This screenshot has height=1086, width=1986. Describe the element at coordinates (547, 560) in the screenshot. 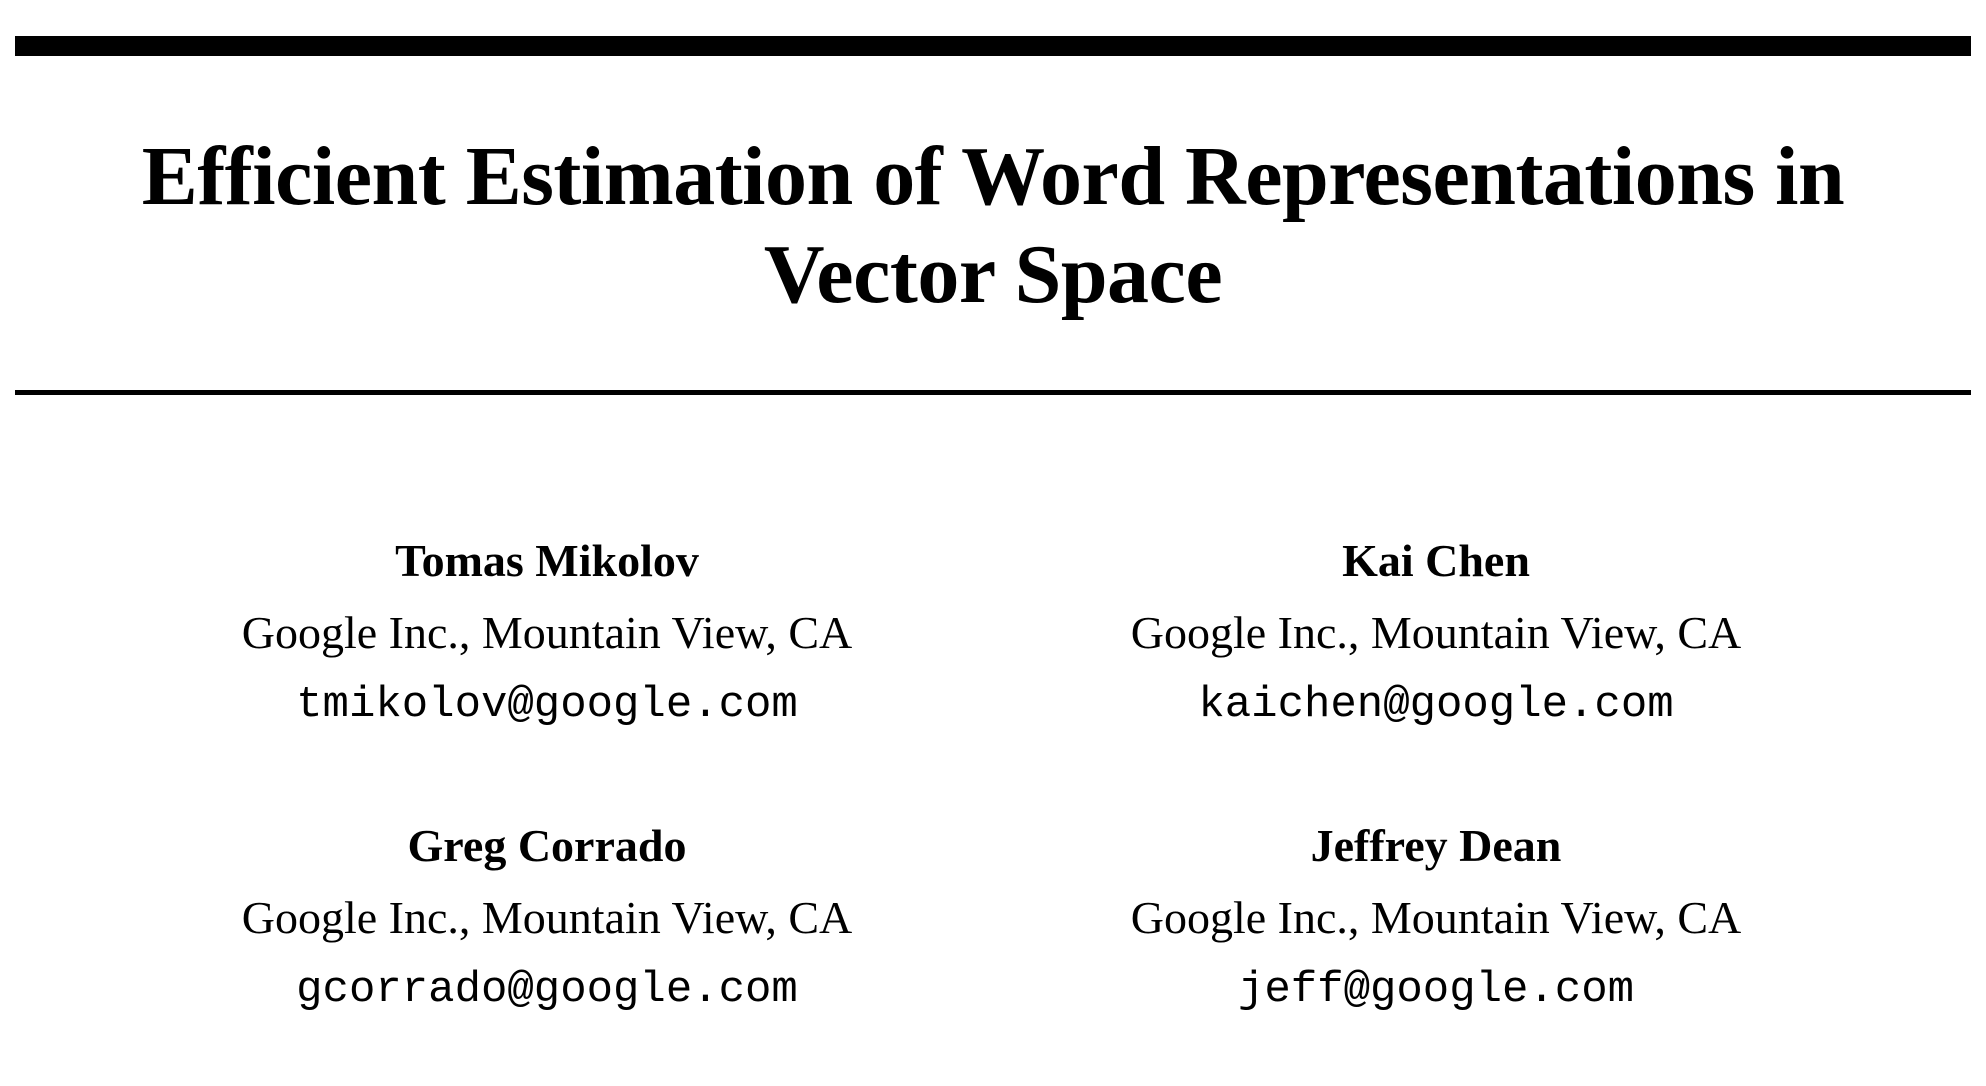

I see `author-name: Tomas Mikolov` at that location.